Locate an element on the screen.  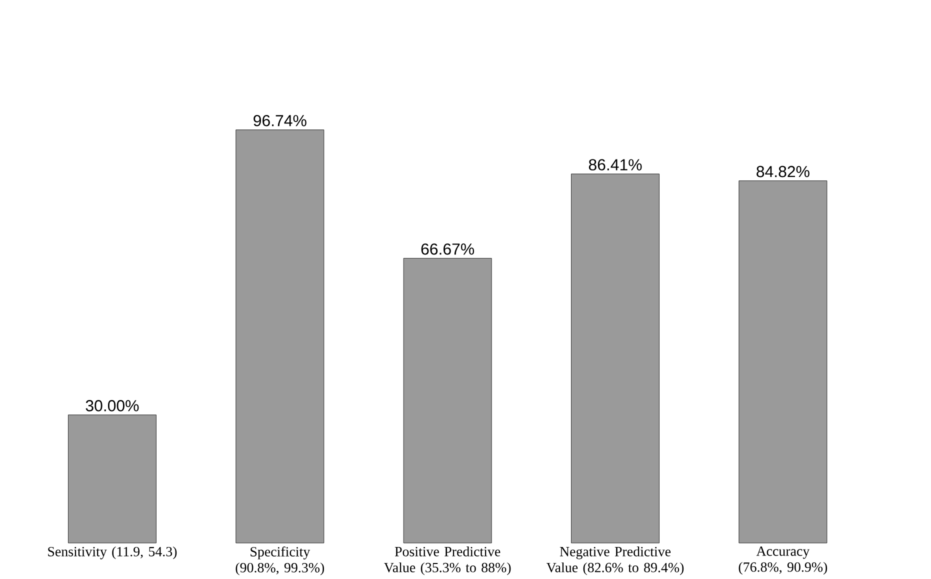
x-tick-label: Negative Predictive Value (82.6% to 89.4%) is located at coordinates (615, 561).